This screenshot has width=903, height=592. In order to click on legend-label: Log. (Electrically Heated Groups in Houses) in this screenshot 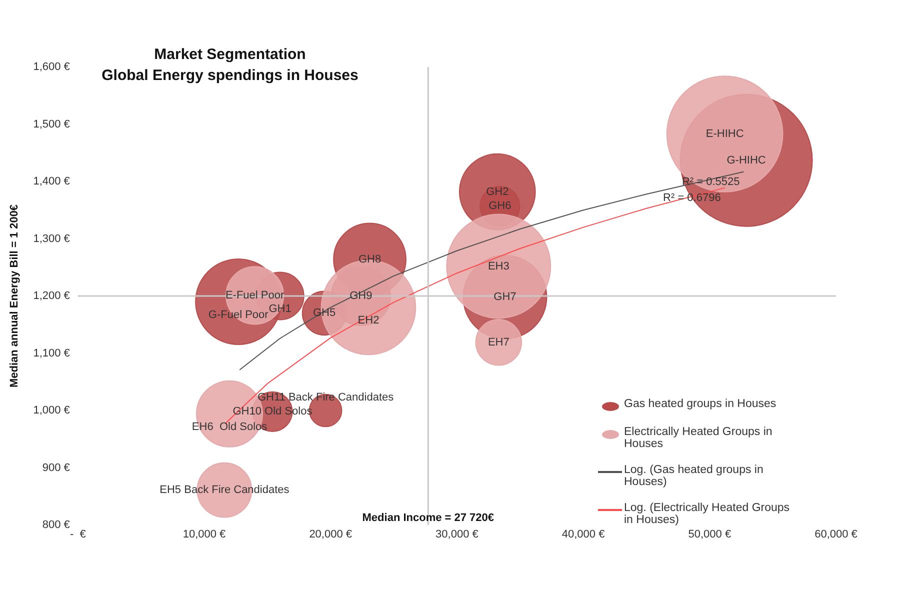, I will do `click(707, 514)`.